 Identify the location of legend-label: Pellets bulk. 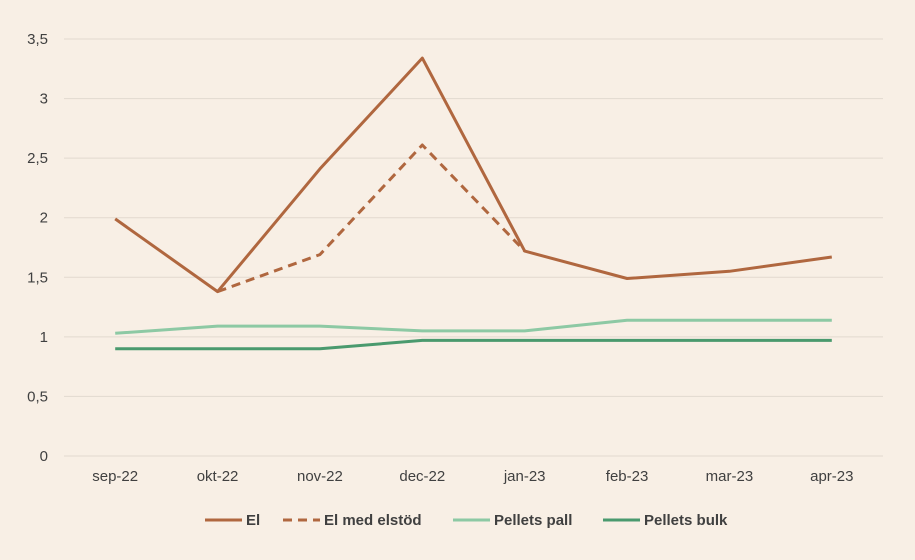
(686, 520).